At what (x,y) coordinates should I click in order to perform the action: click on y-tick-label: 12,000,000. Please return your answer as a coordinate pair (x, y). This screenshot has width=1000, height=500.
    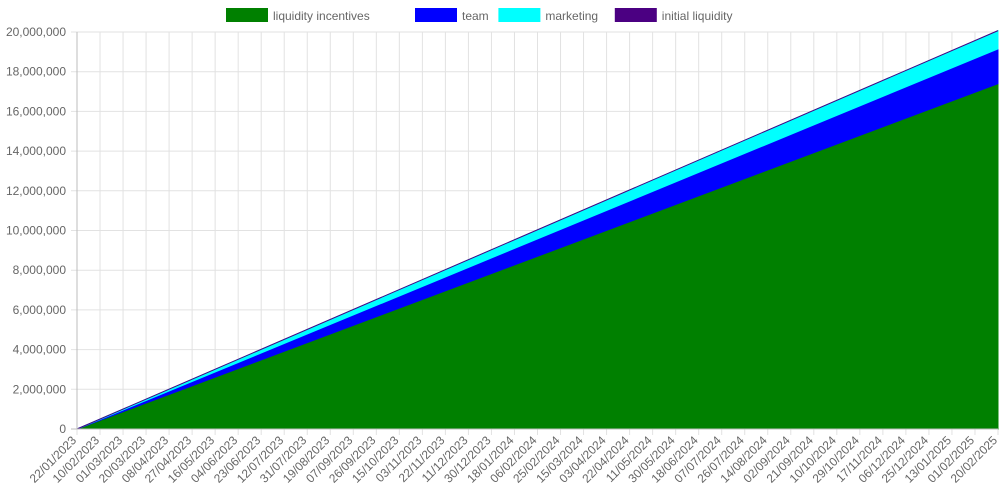
    Looking at the image, I should click on (36, 191).